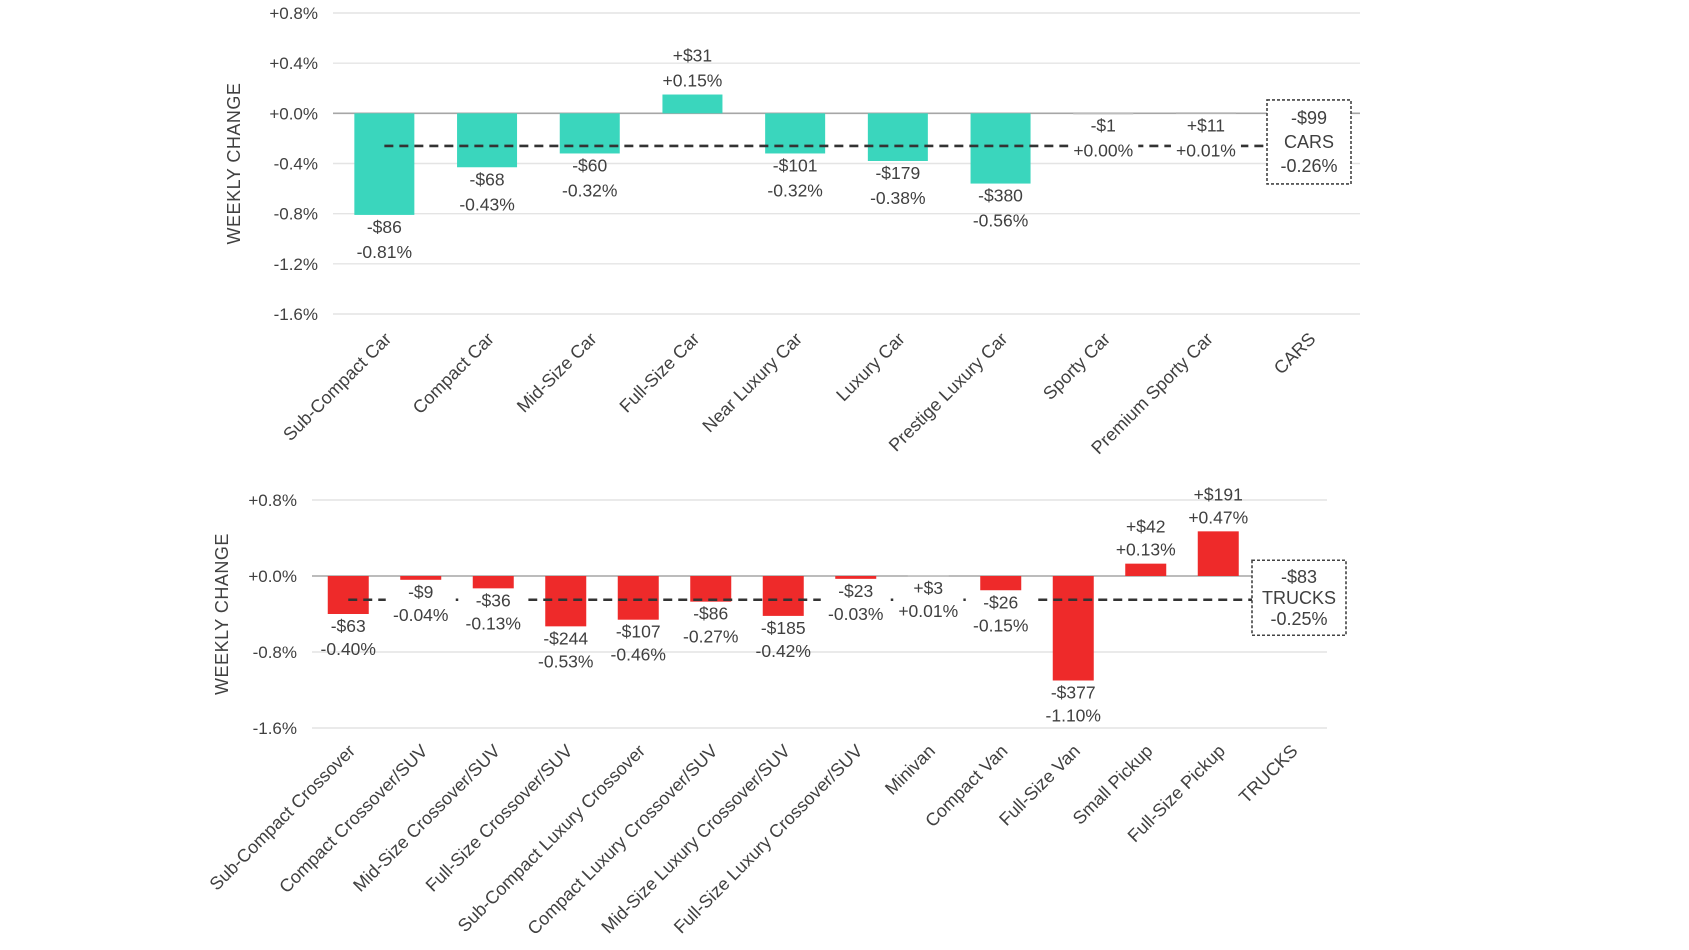 Image resolution: width=1689 pixels, height=950 pixels. Describe the element at coordinates (589, 165) in the screenshot. I see `data-label-dollar: -$60` at that location.